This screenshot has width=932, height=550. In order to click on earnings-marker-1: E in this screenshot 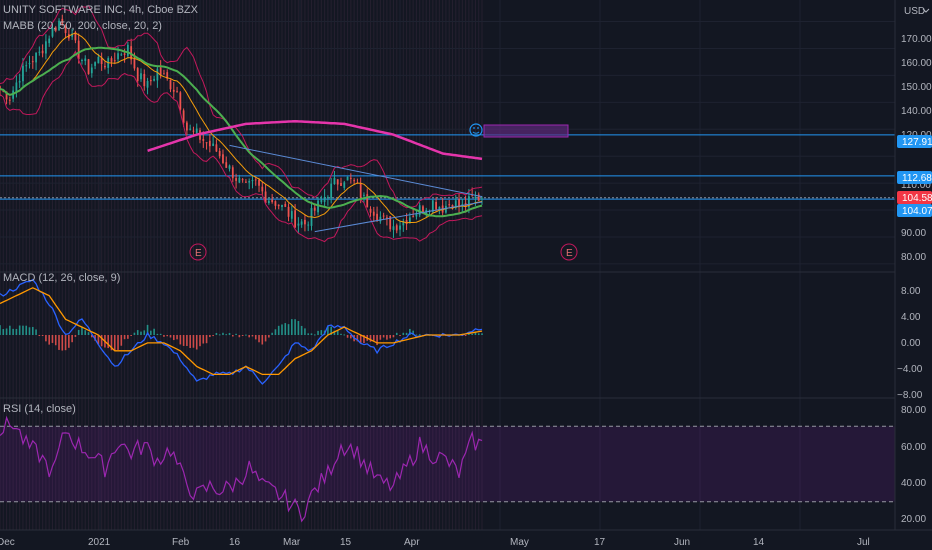, I will do `click(198, 252)`.